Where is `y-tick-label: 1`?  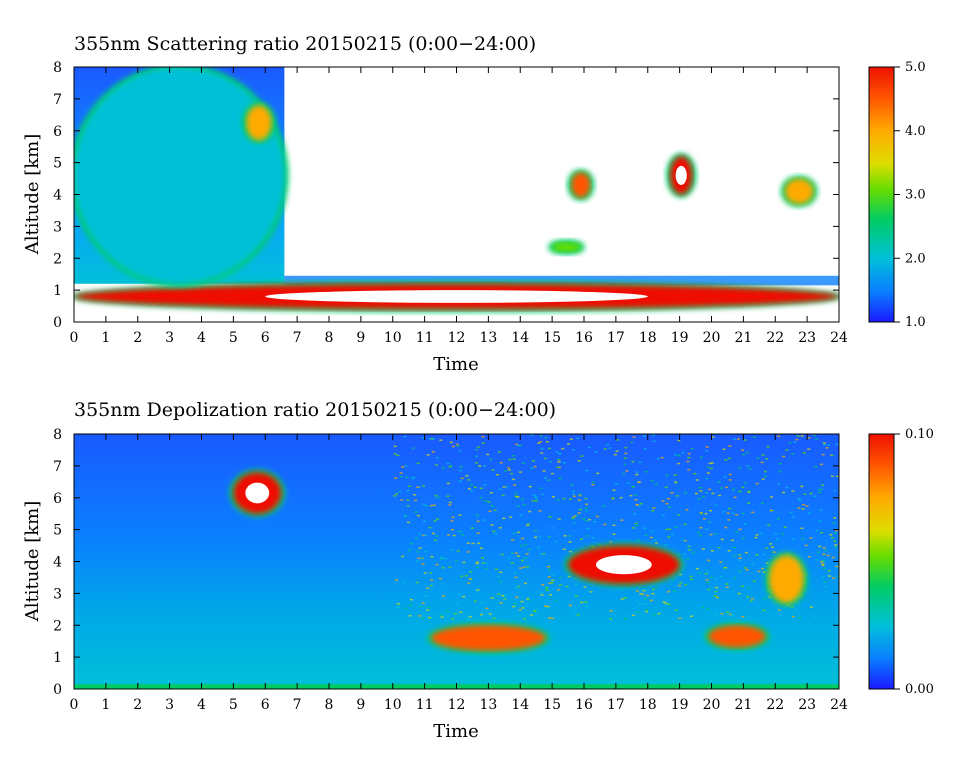 y-tick-label: 1 is located at coordinates (57, 291).